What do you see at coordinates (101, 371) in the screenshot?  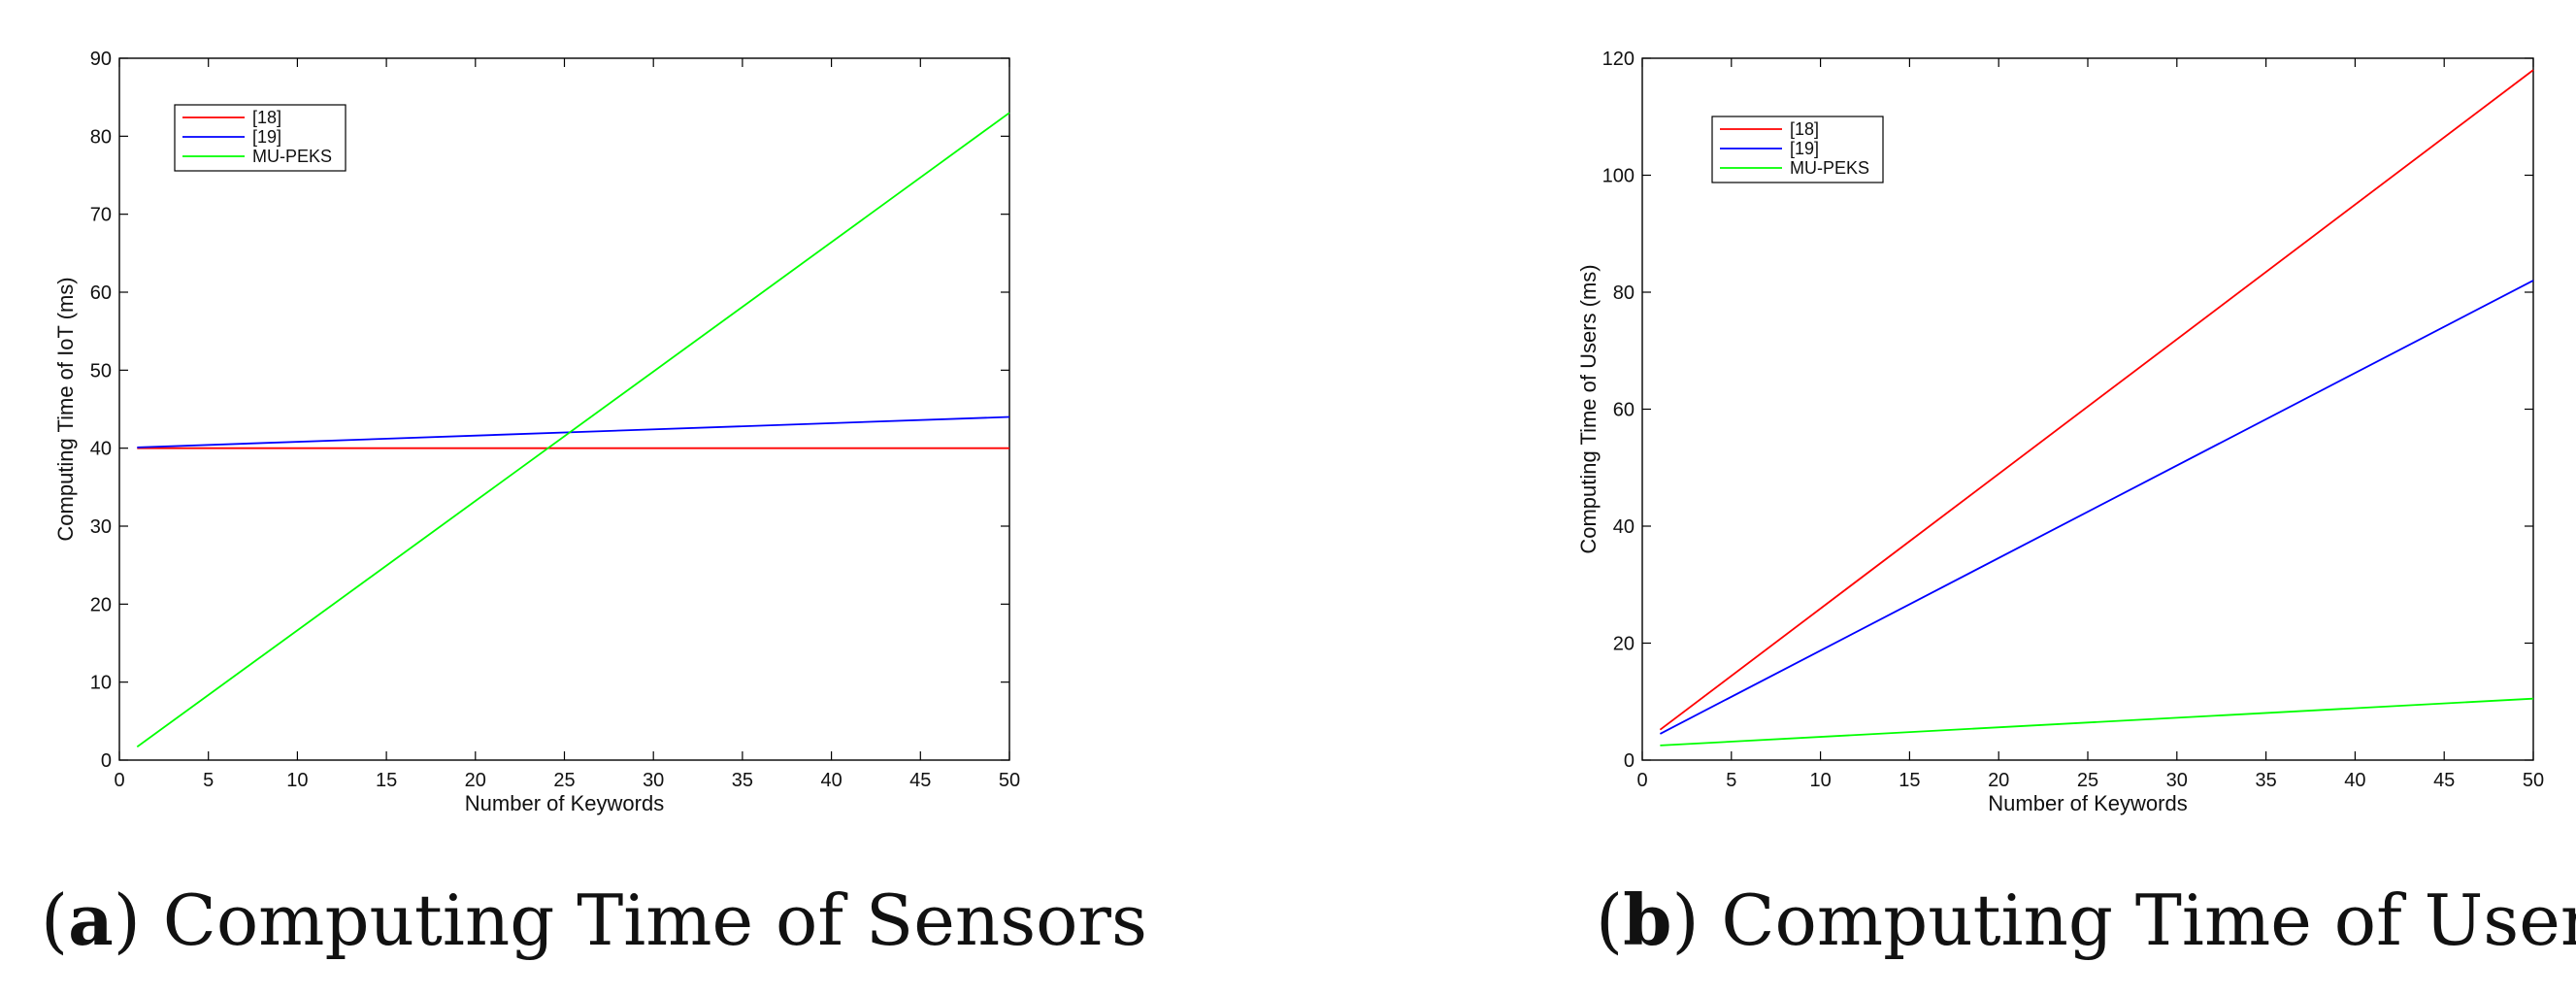 I see `y-tick-label: 50` at bounding box center [101, 371].